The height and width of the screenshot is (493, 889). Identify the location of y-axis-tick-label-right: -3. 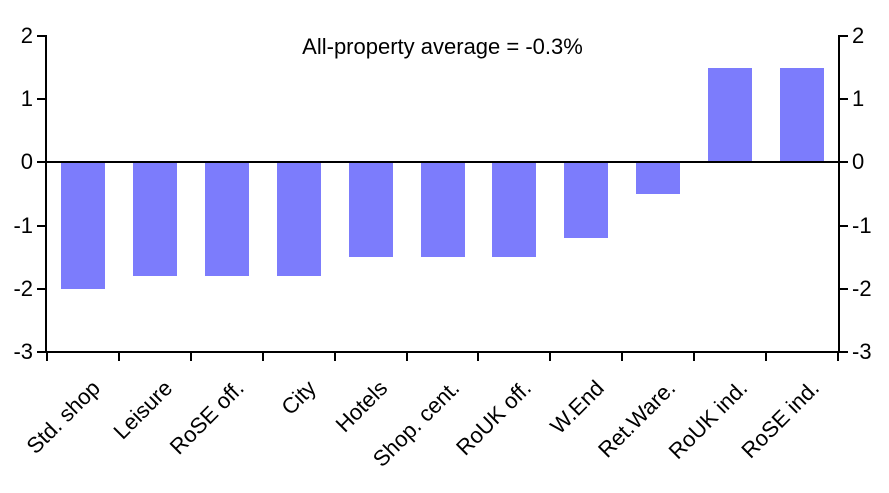
(862, 351).